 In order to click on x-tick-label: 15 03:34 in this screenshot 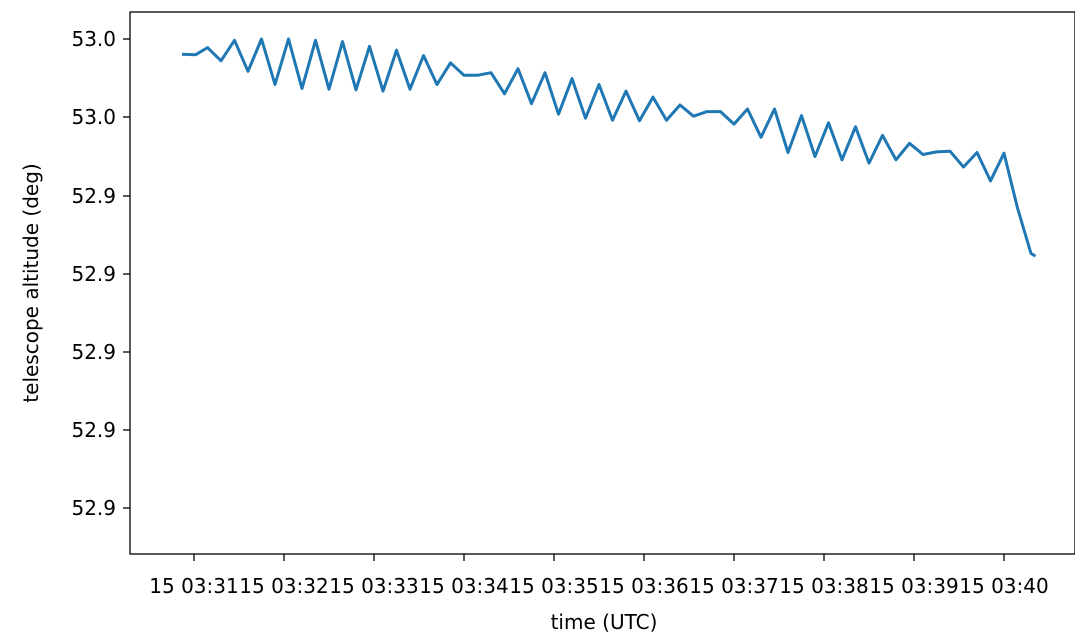, I will do `click(463, 586)`.